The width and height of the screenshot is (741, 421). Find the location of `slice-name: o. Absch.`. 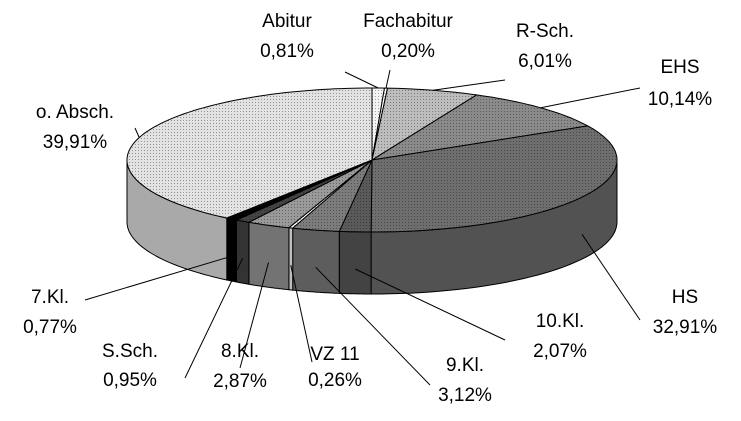

slice-name: o. Absch. is located at coordinates (75, 112).